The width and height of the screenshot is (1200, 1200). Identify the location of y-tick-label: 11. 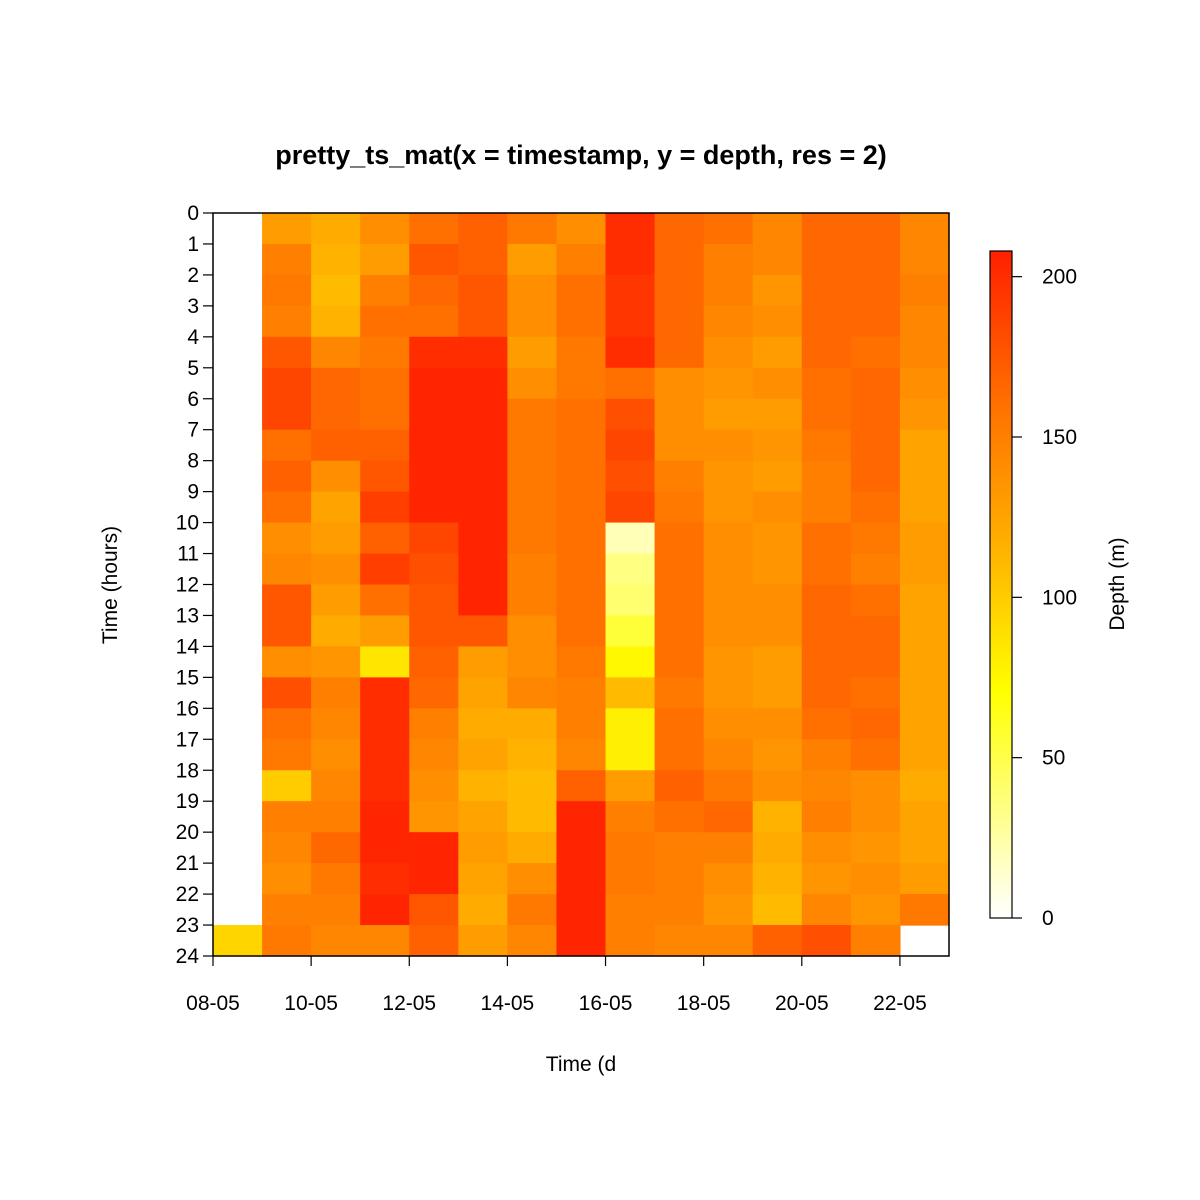
(188, 554).